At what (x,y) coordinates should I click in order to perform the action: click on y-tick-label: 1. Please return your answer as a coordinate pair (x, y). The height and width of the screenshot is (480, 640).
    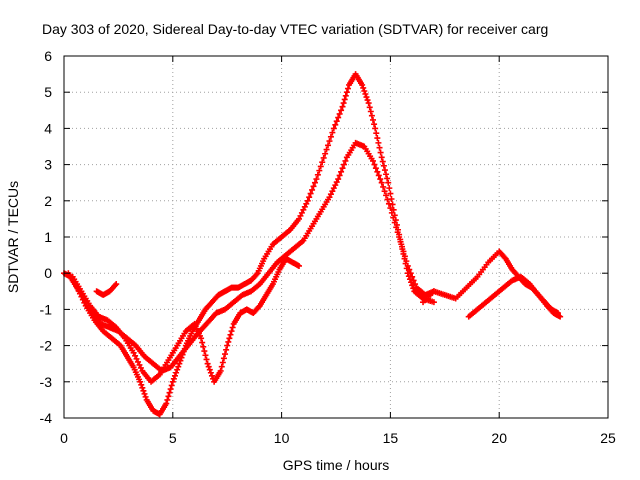
    Looking at the image, I should click on (48, 237).